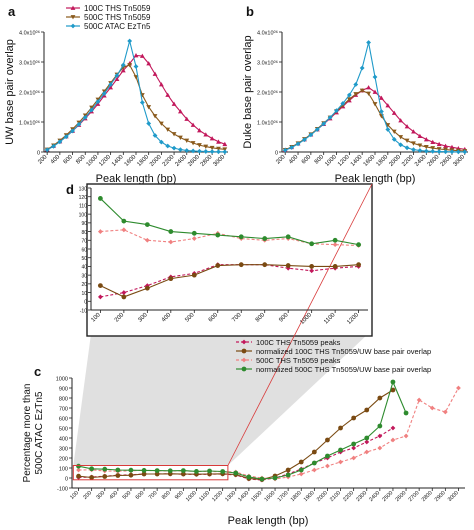 The width and height of the screenshot is (474, 530). I want to click on x-tick-label: 200, so click(281, 160).